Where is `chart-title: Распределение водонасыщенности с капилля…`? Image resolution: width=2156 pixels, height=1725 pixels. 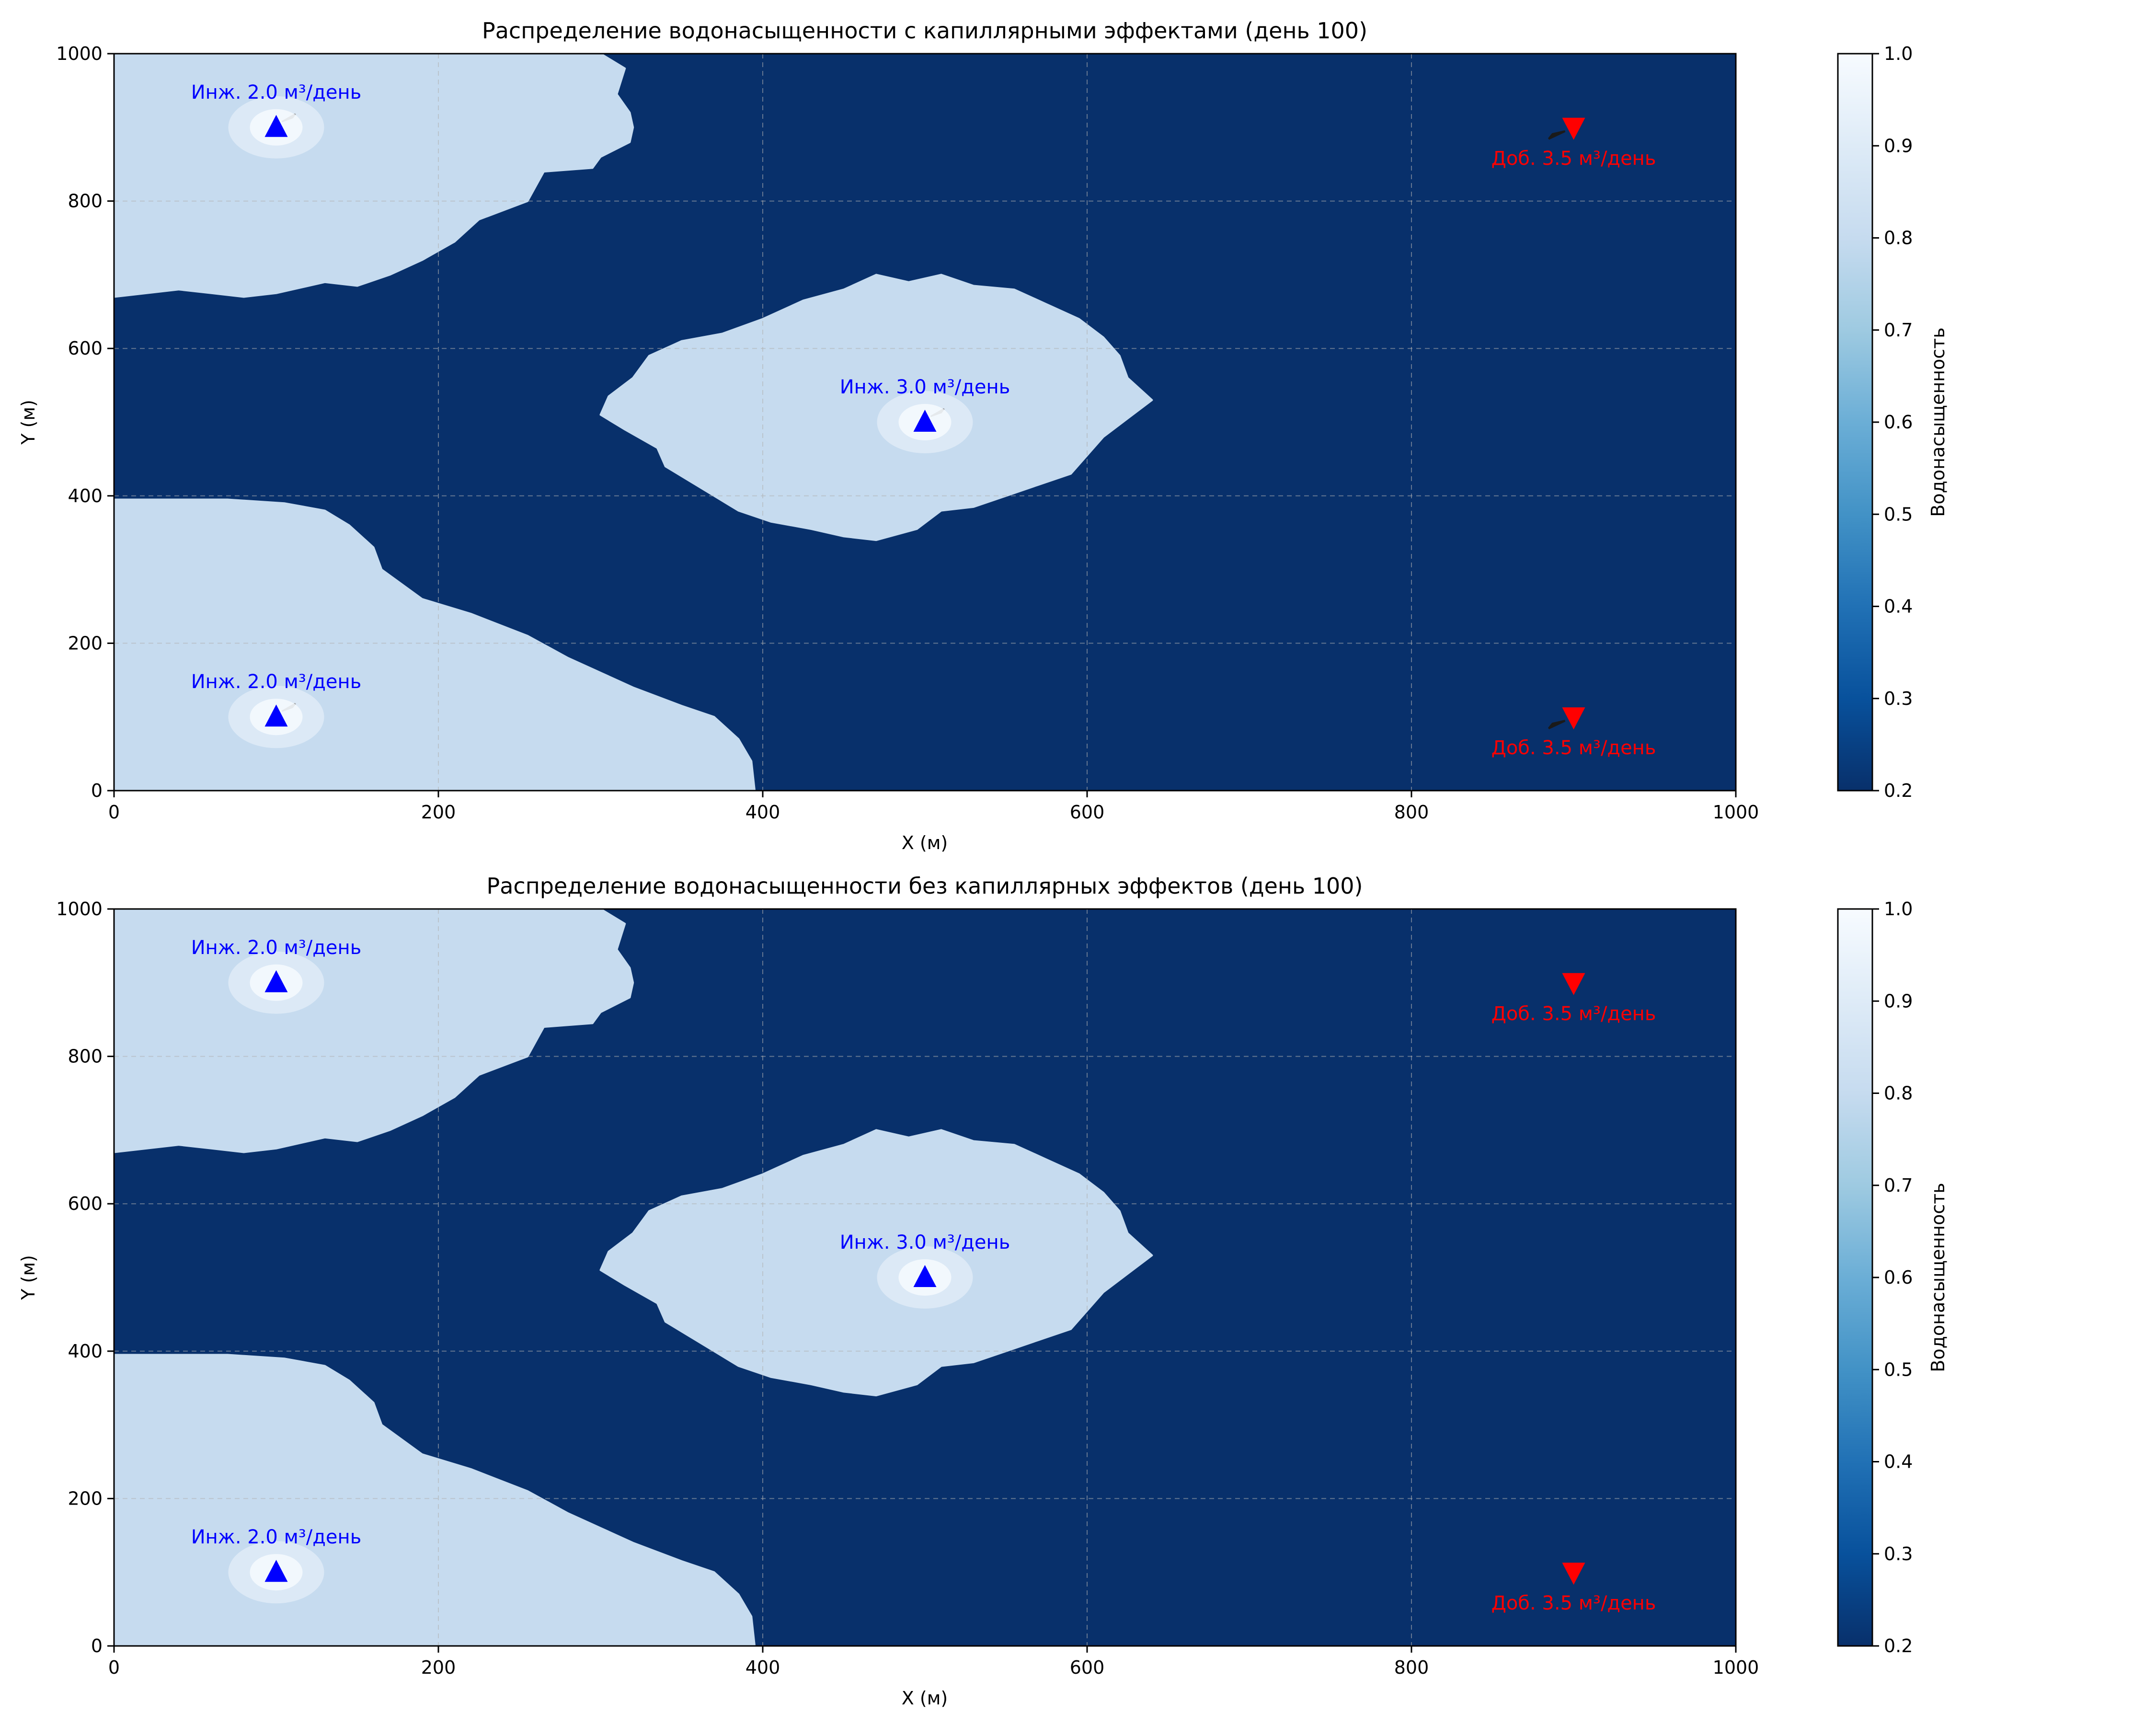
chart-title: Распределение водонасыщенности с капилля… is located at coordinates (924, 31).